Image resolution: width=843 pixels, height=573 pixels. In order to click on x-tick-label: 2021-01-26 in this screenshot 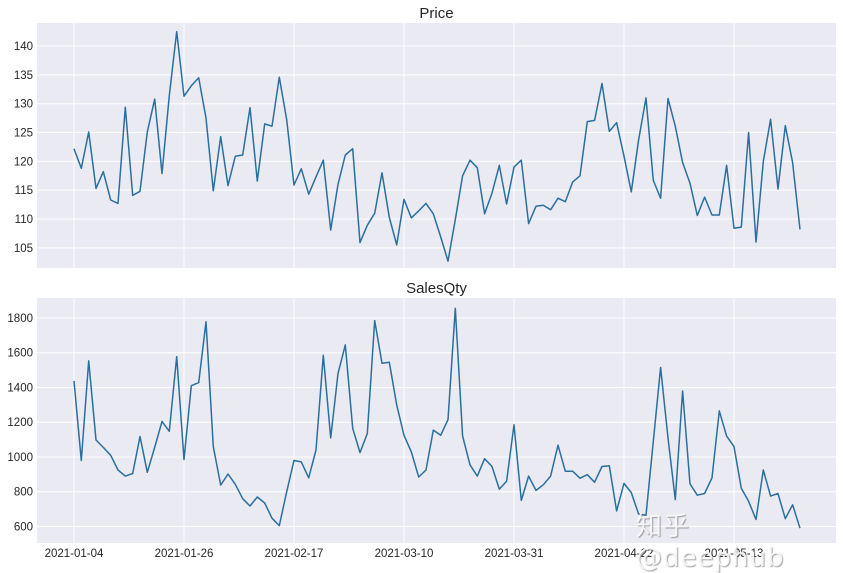, I will do `click(184, 554)`.